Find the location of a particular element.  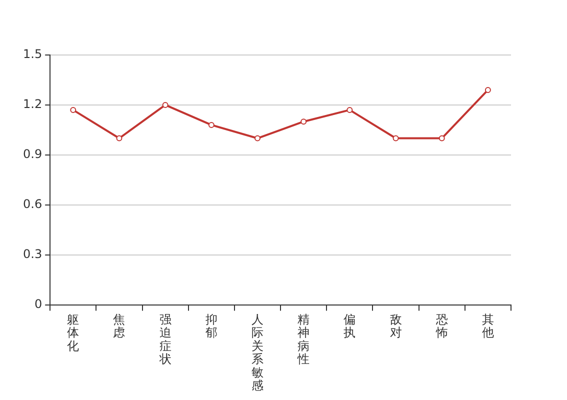

x-tick-label: 其他 is located at coordinates (488, 326).